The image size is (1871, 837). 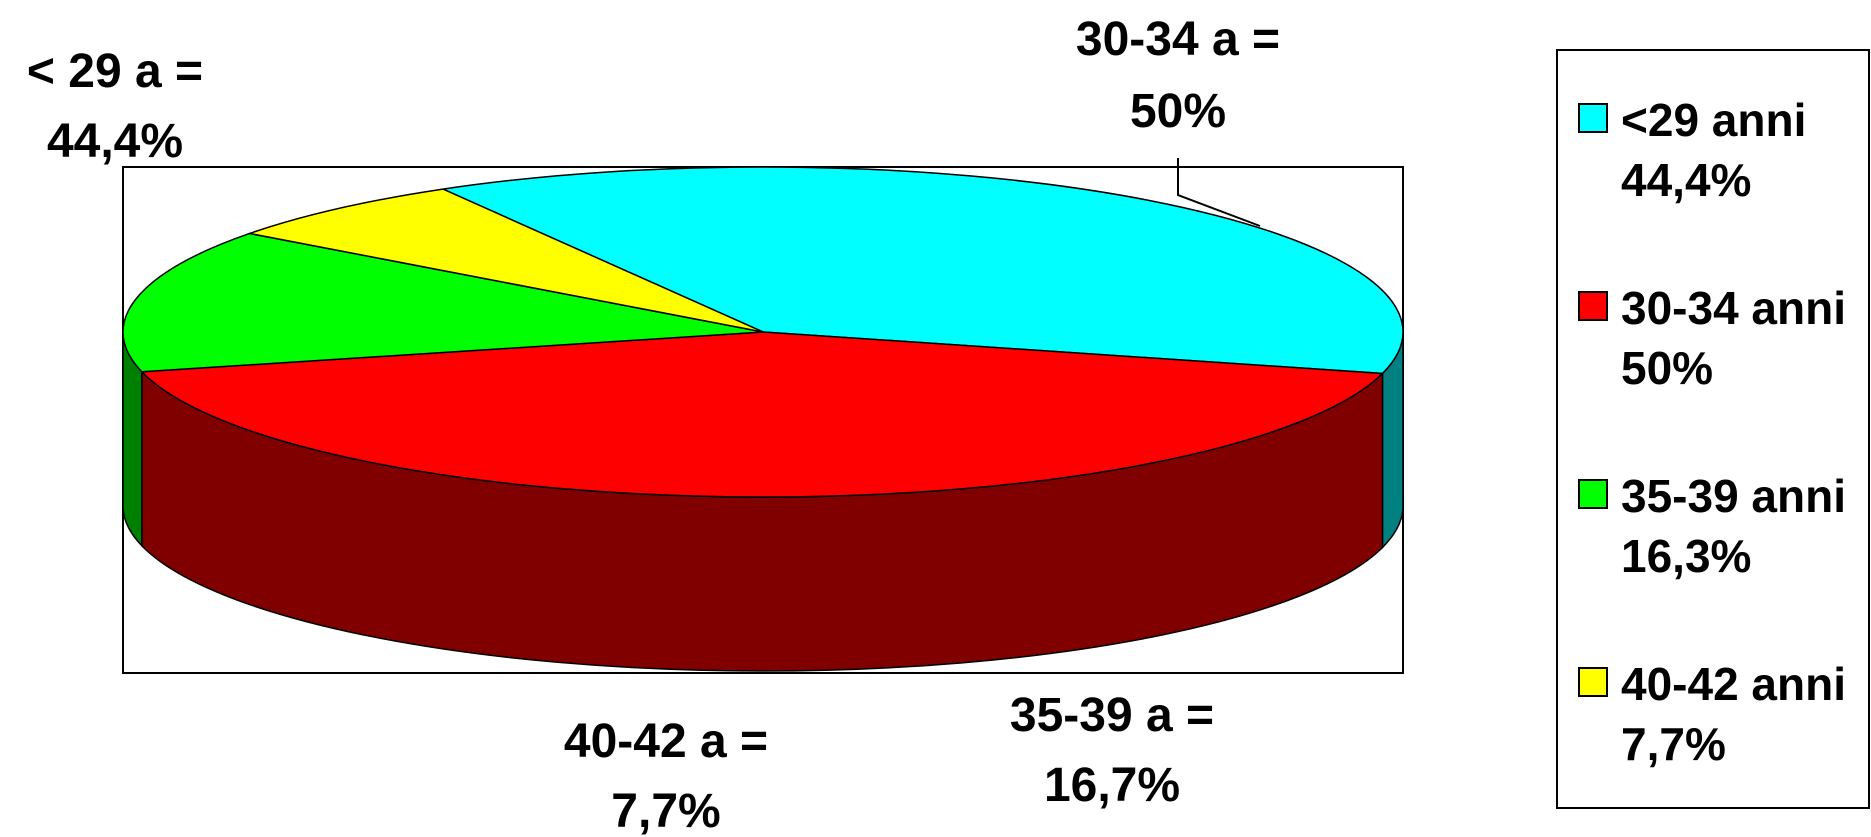 What do you see at coordinates (1178, 111) in the screenshot?
I see `data-value-30-34: 50%` at bounding box center [1178, 111].